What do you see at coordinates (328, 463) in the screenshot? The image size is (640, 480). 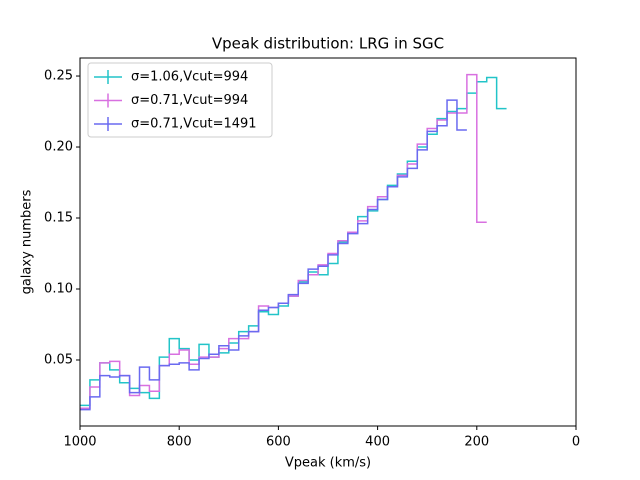 I see `x-axis-label: Vpeak (km/s)` at bounding box center [328, 463].